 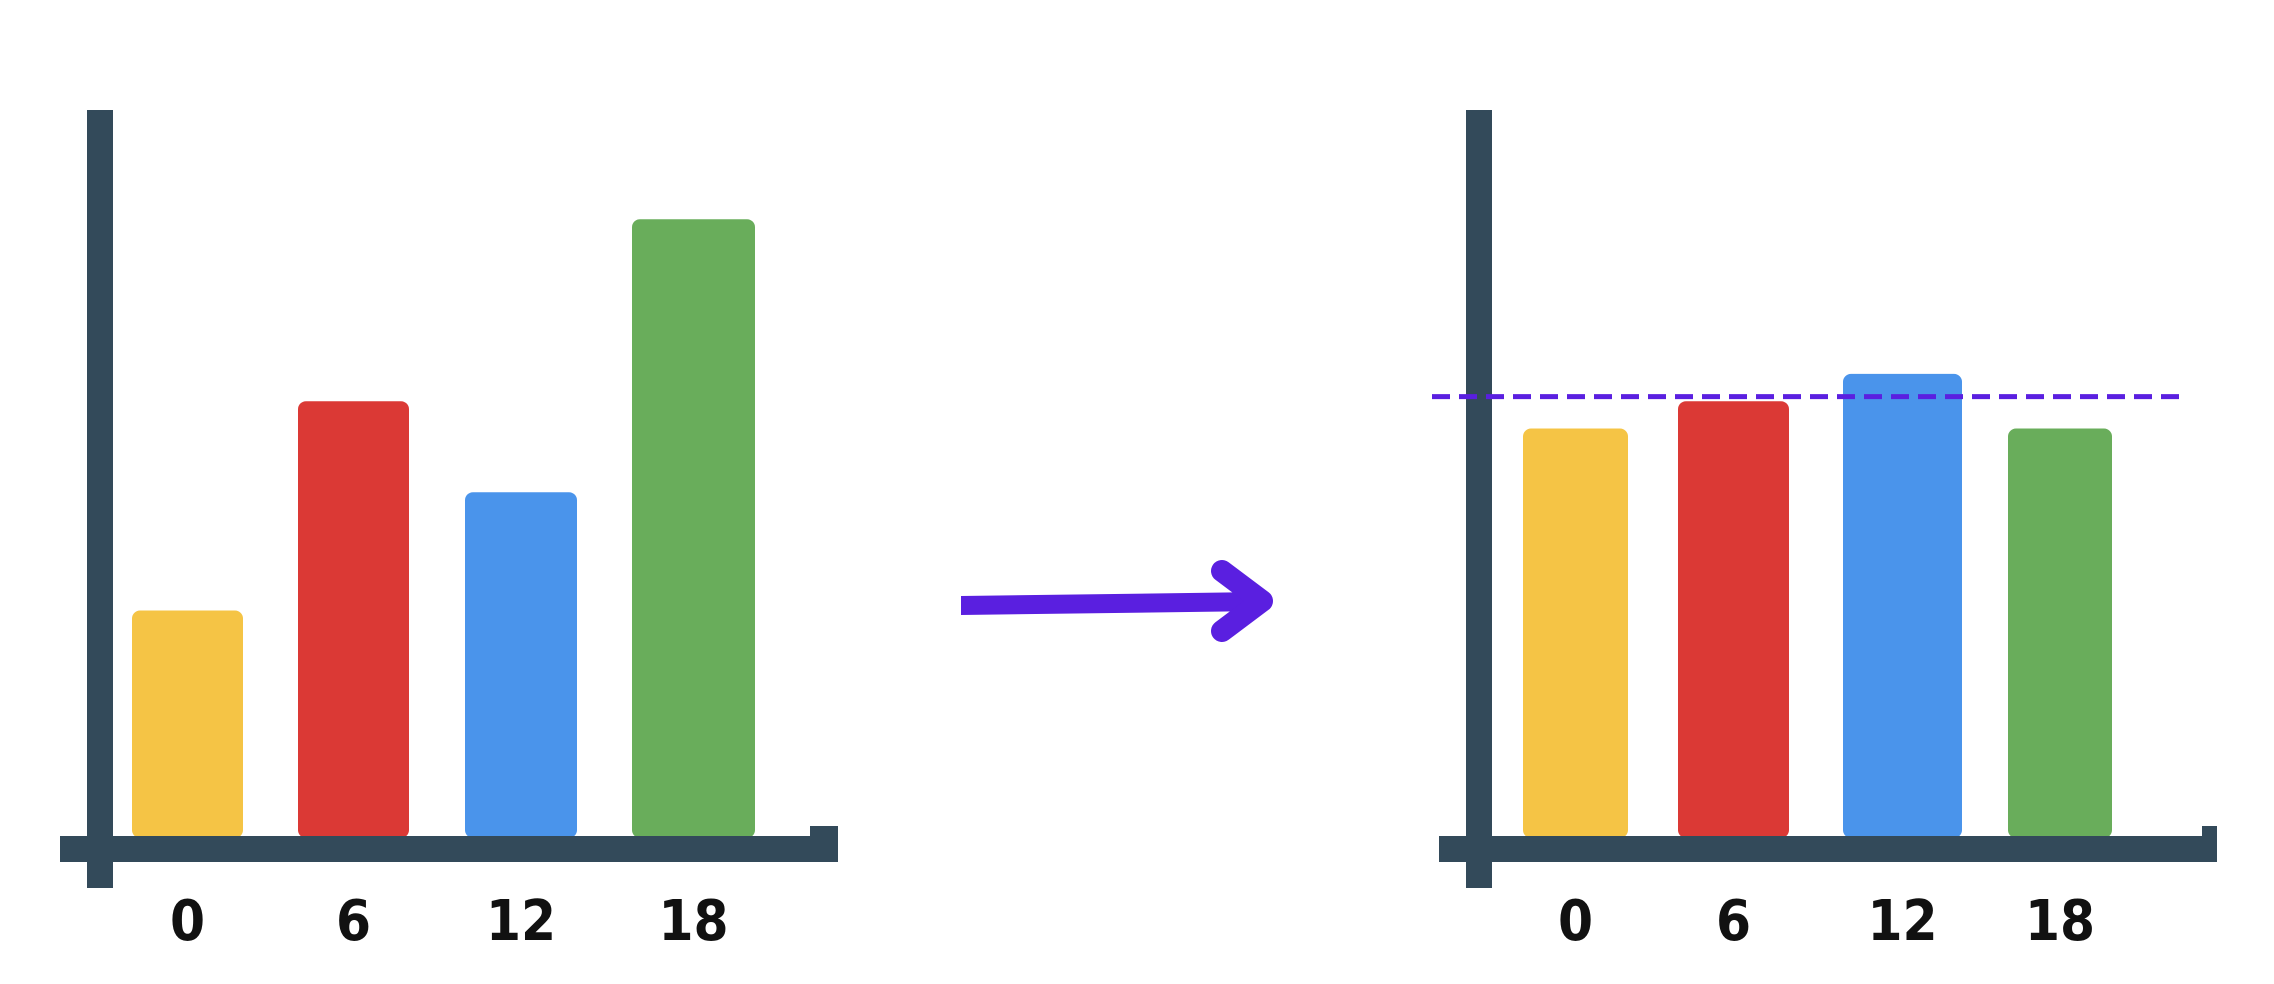 I want to click on arrow-head-icon, so click(x=1242, y=601).